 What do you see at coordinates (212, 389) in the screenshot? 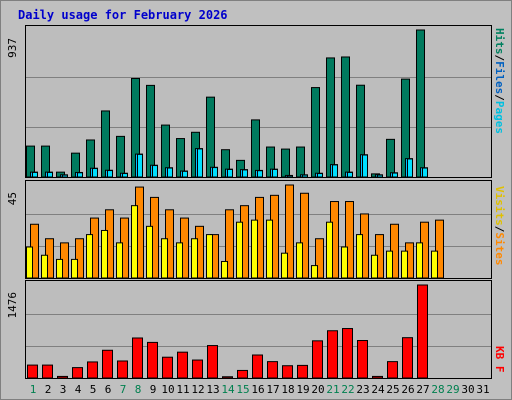
I see `x-tick-label: 13` at bounding box center [212, 389].